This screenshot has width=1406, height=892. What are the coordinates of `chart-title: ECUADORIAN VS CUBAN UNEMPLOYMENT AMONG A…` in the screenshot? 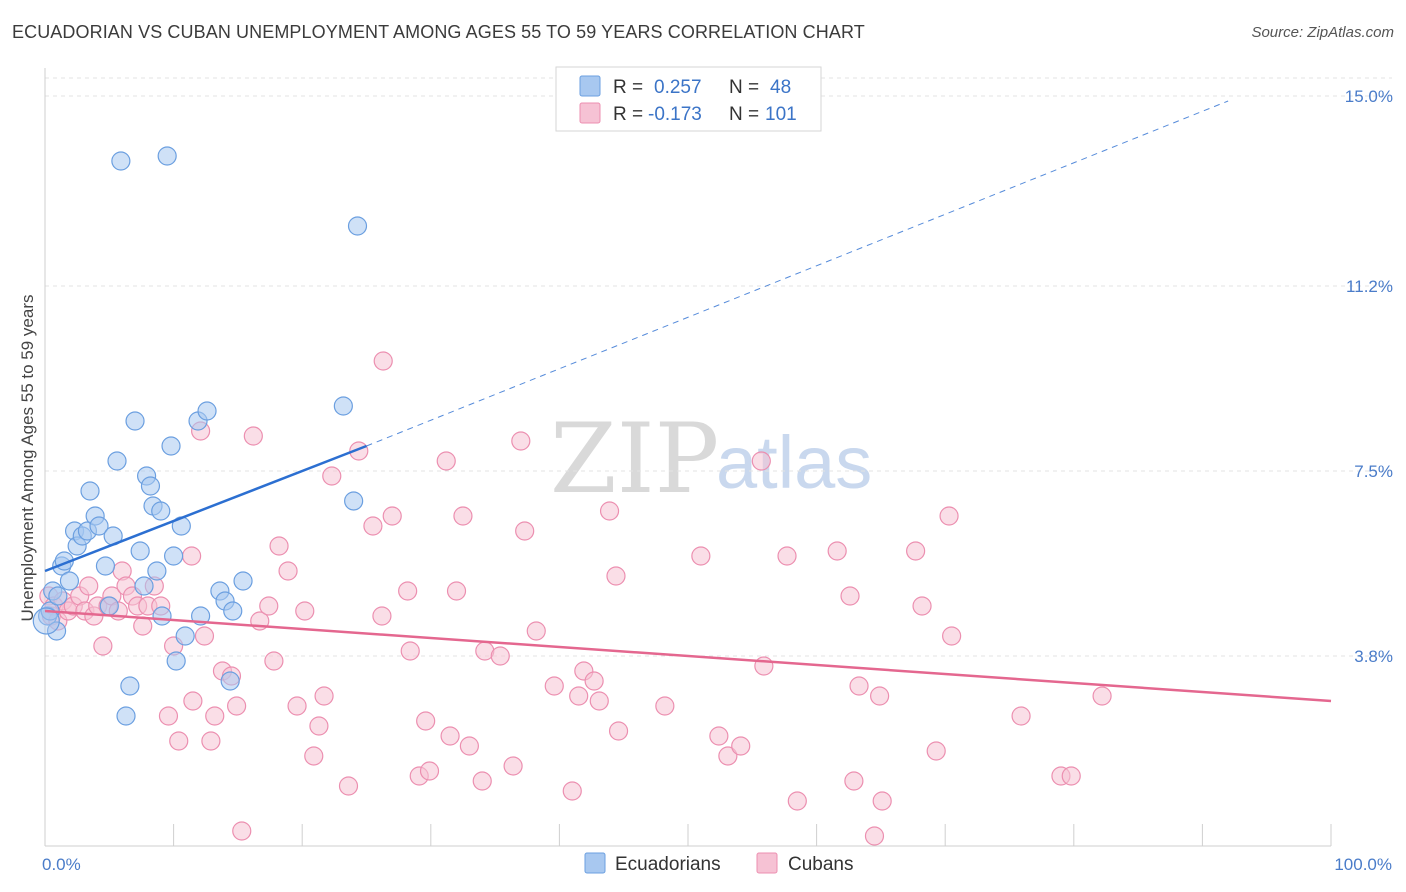 It's located at (438, 32).